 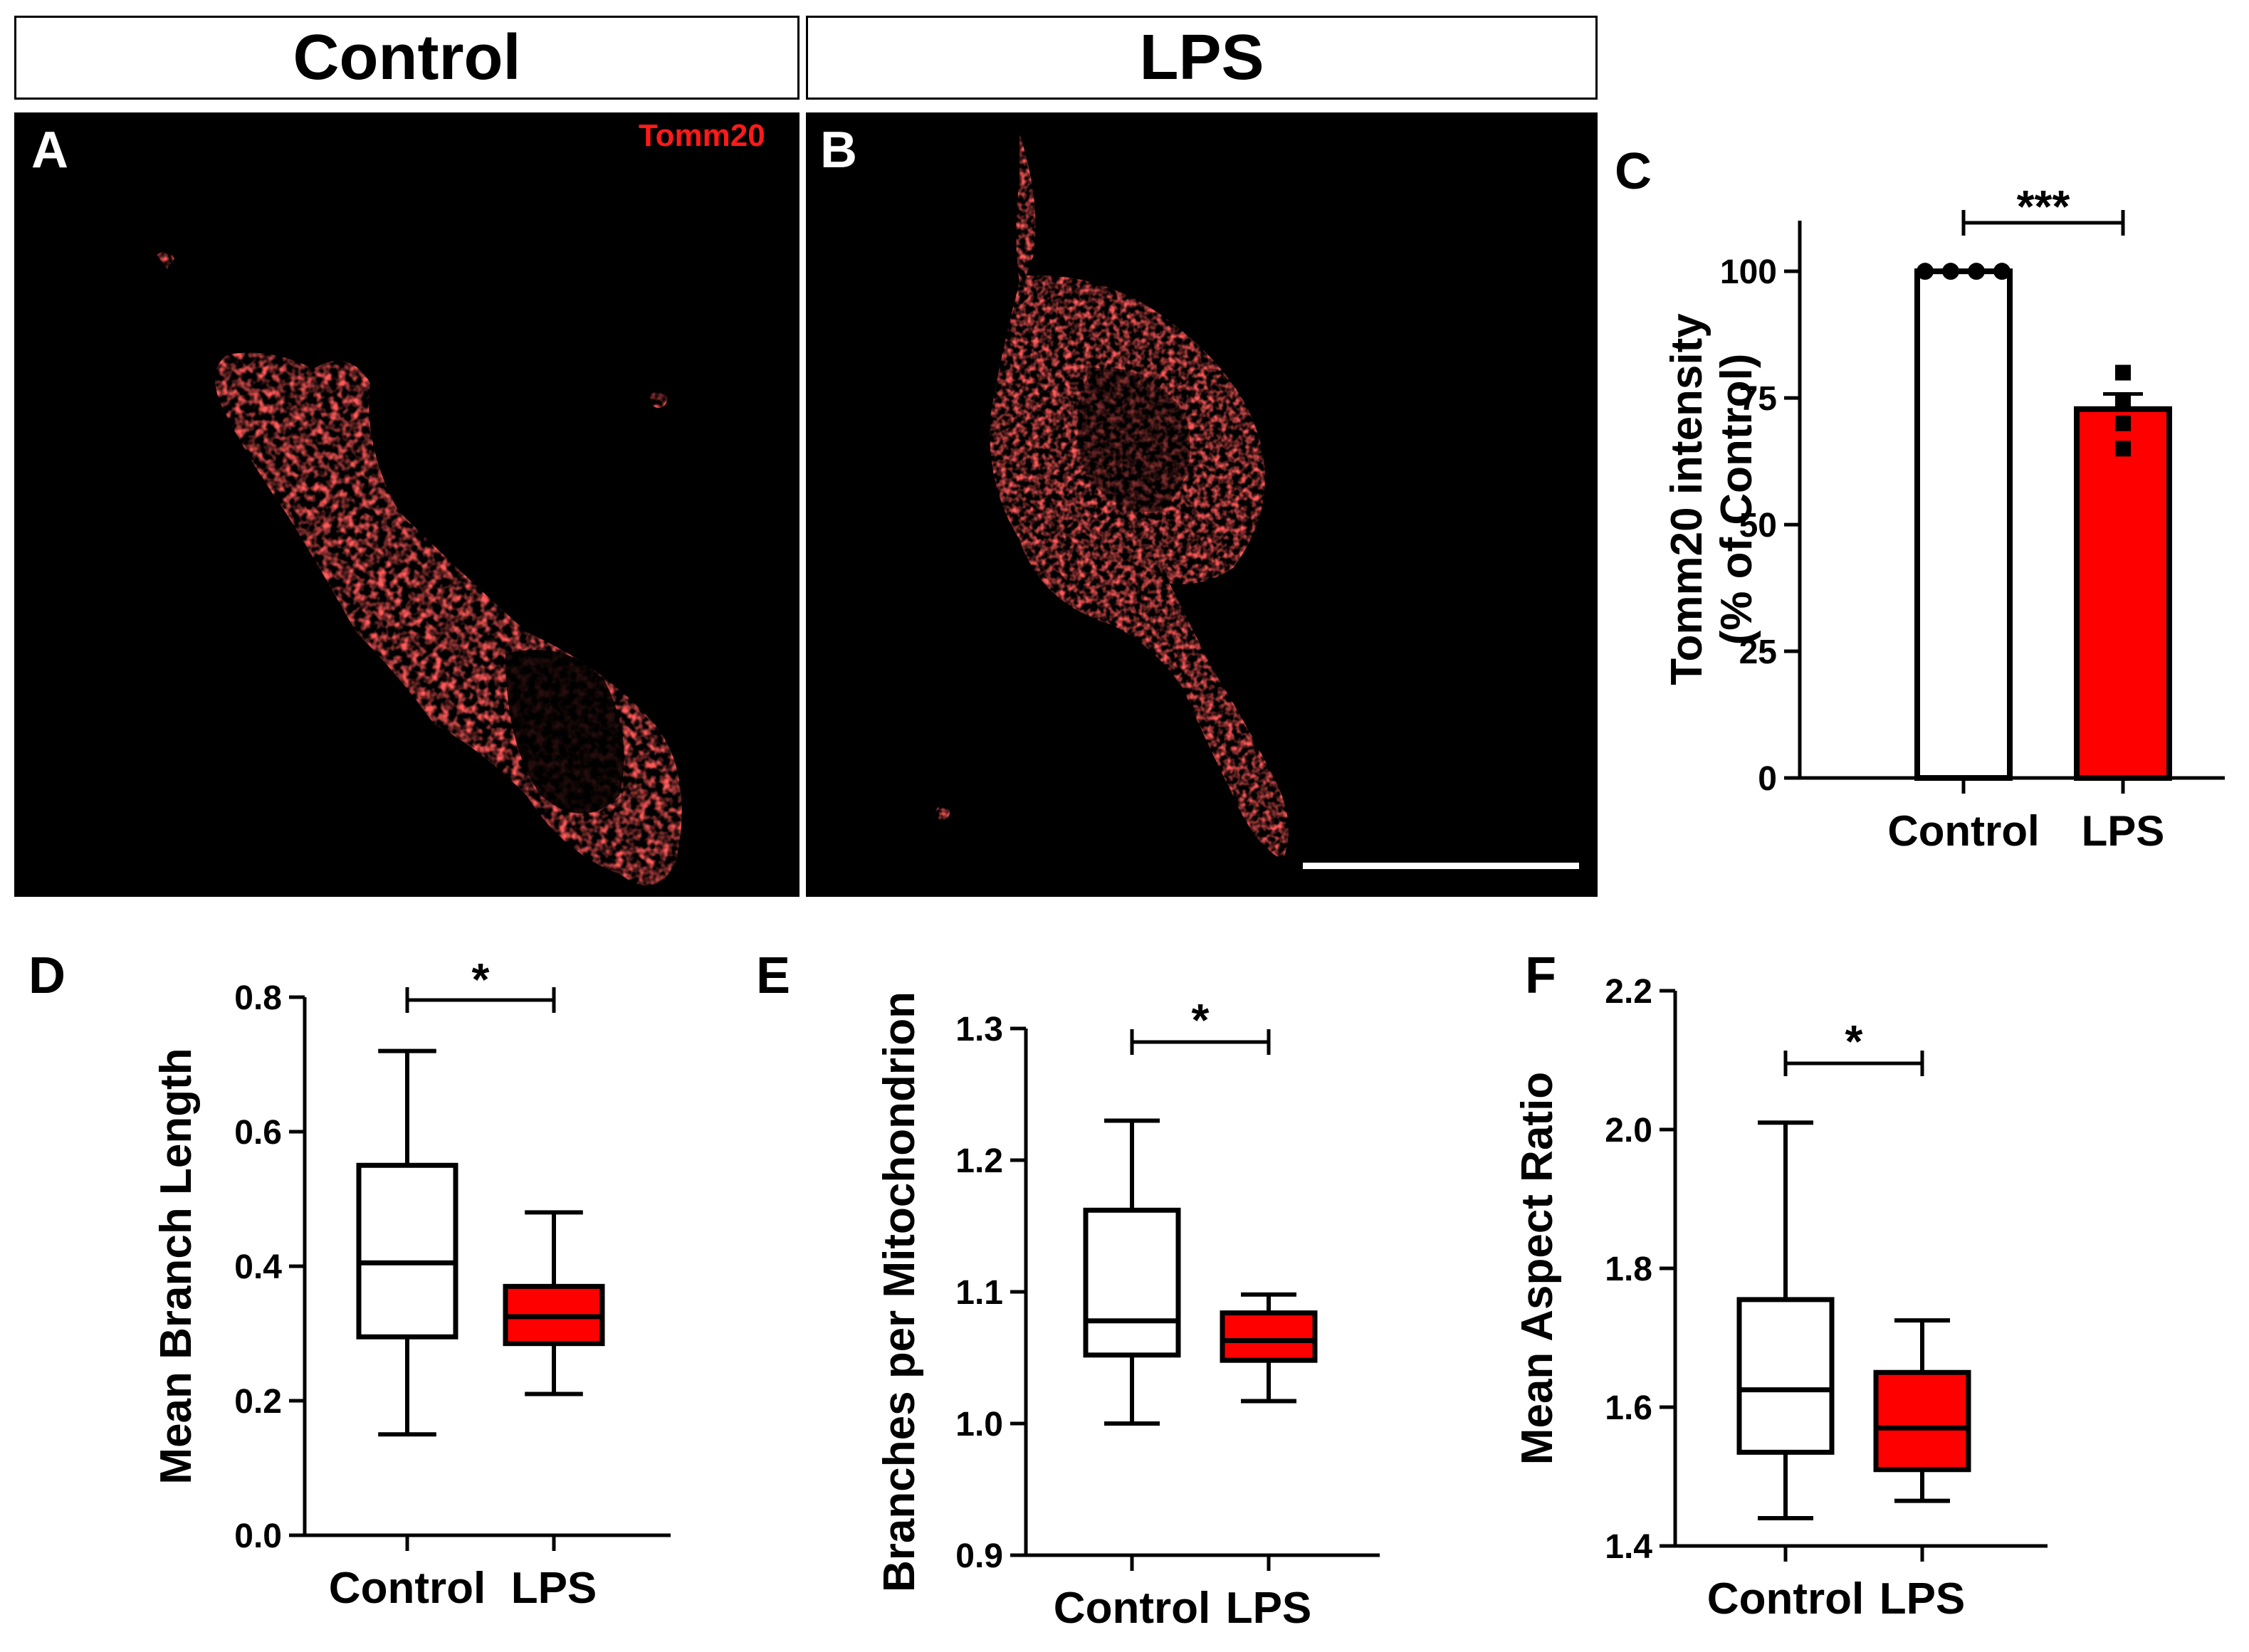 I want to click on y-tick-label: 50, so click(x=1758, y=525).